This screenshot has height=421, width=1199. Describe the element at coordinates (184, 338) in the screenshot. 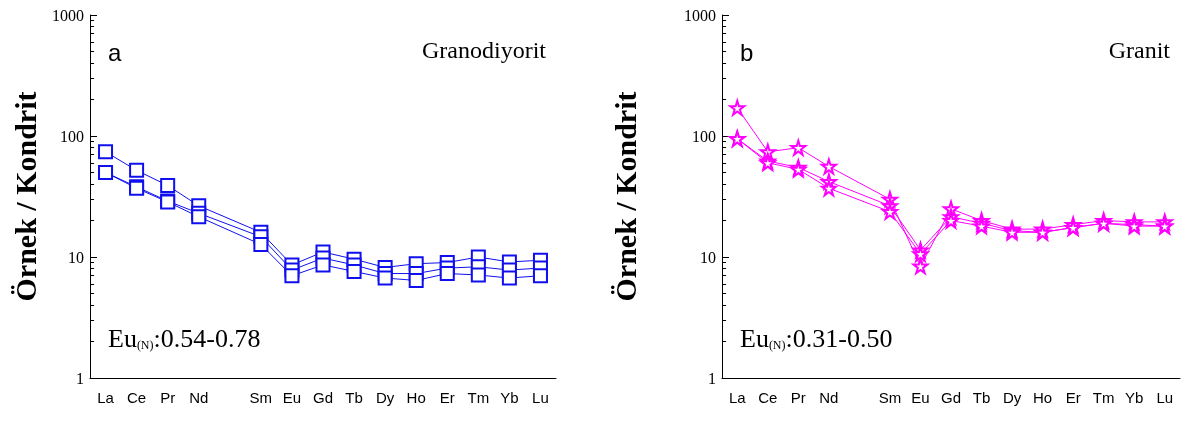

I see `annotation: Eu(N):0.54-0.78` at that location.